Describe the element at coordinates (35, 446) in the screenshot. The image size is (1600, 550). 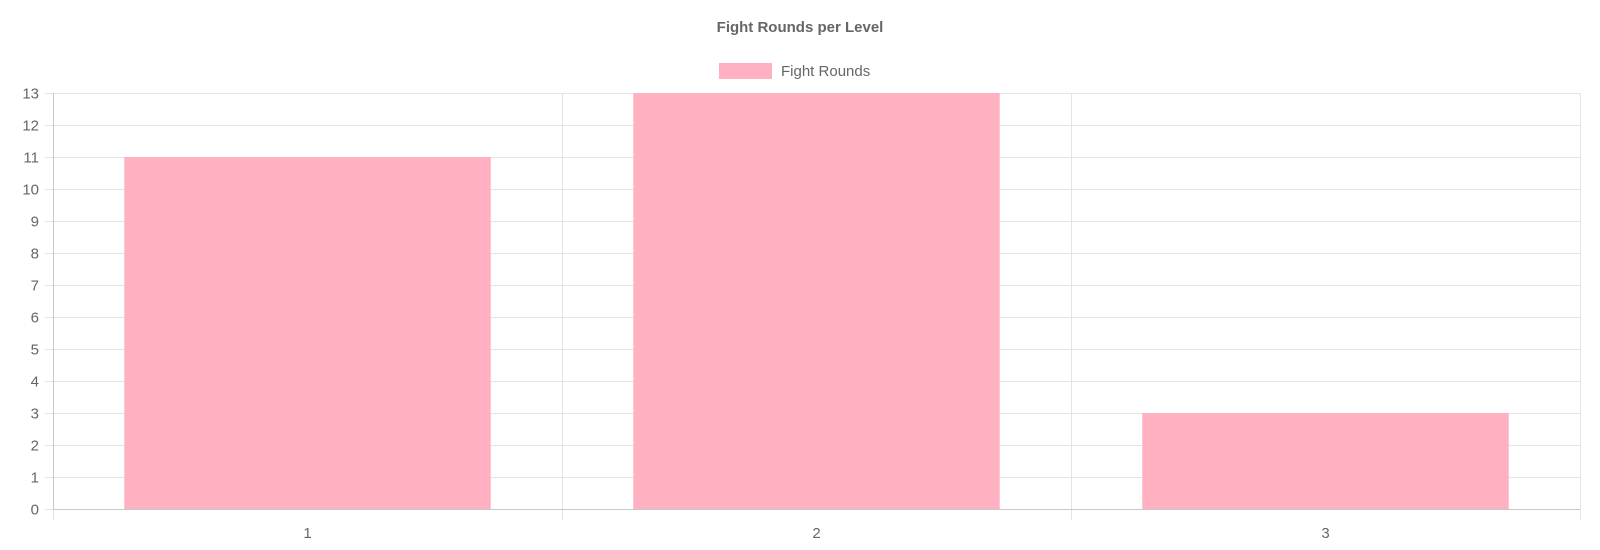
I see `y-tick-label: 2` at that location.